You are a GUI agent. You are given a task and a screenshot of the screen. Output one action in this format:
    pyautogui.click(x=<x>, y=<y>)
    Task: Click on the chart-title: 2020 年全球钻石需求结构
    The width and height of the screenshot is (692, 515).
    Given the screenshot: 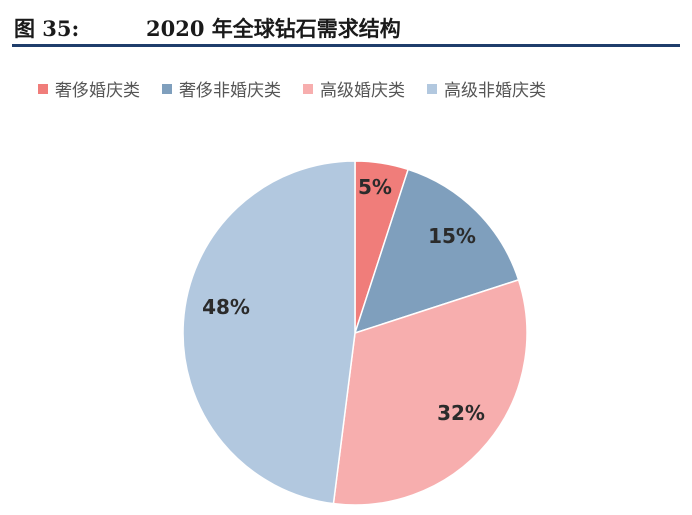 What is the action you would take?
    pyautogui.click(x=273, y=28)
    